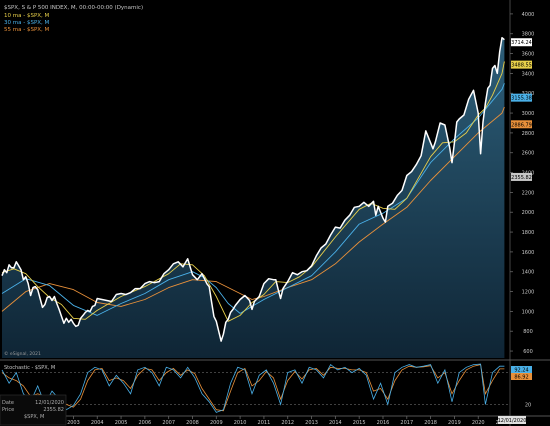  What do you see at coordinates (335, 423) in the screenshot?
I see `x-tick-label: 2014` at bounding box center [335, 423].